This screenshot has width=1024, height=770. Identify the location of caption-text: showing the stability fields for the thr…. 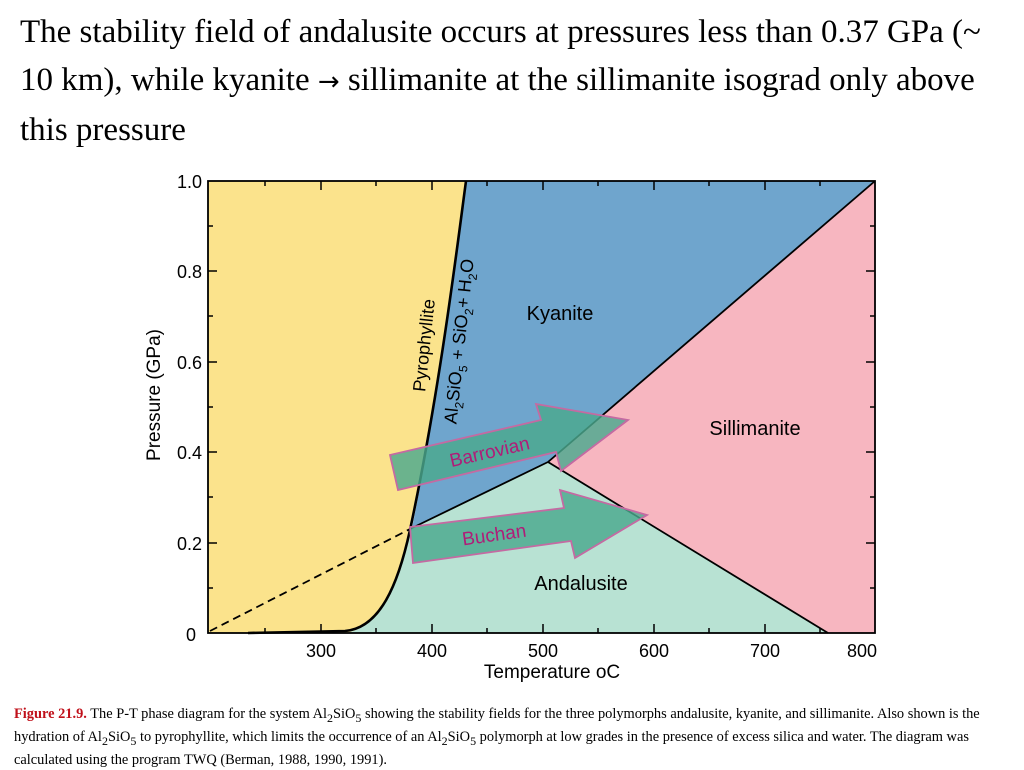
(497, 725).